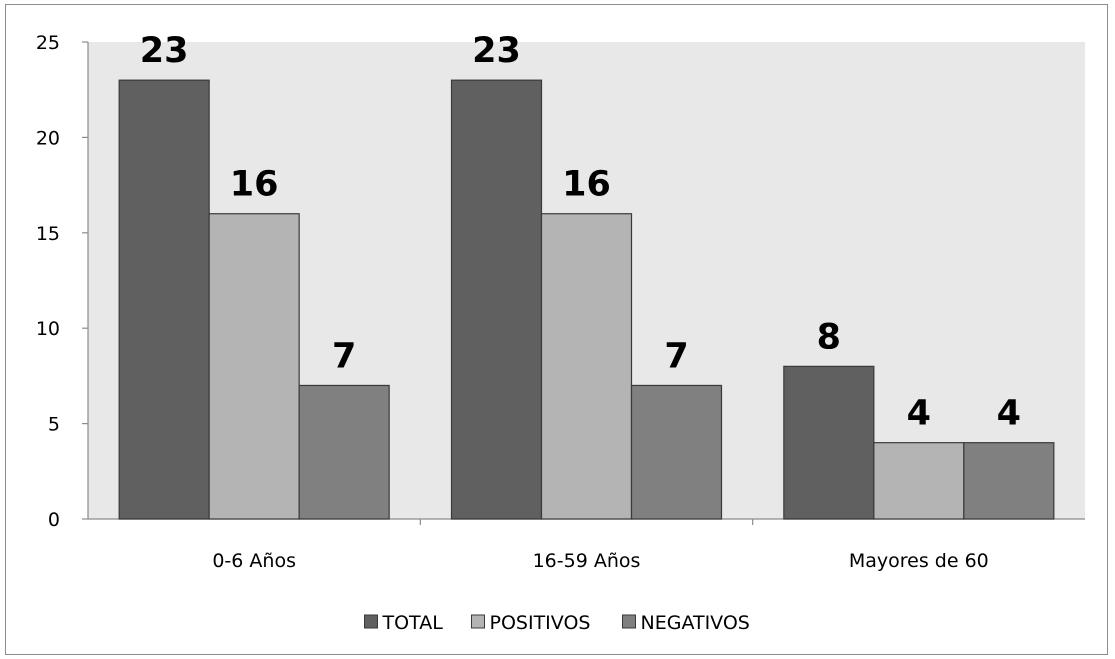 This screenshot has height=659, width=1115. I want to click on data-label: 8, so click(829, 337).